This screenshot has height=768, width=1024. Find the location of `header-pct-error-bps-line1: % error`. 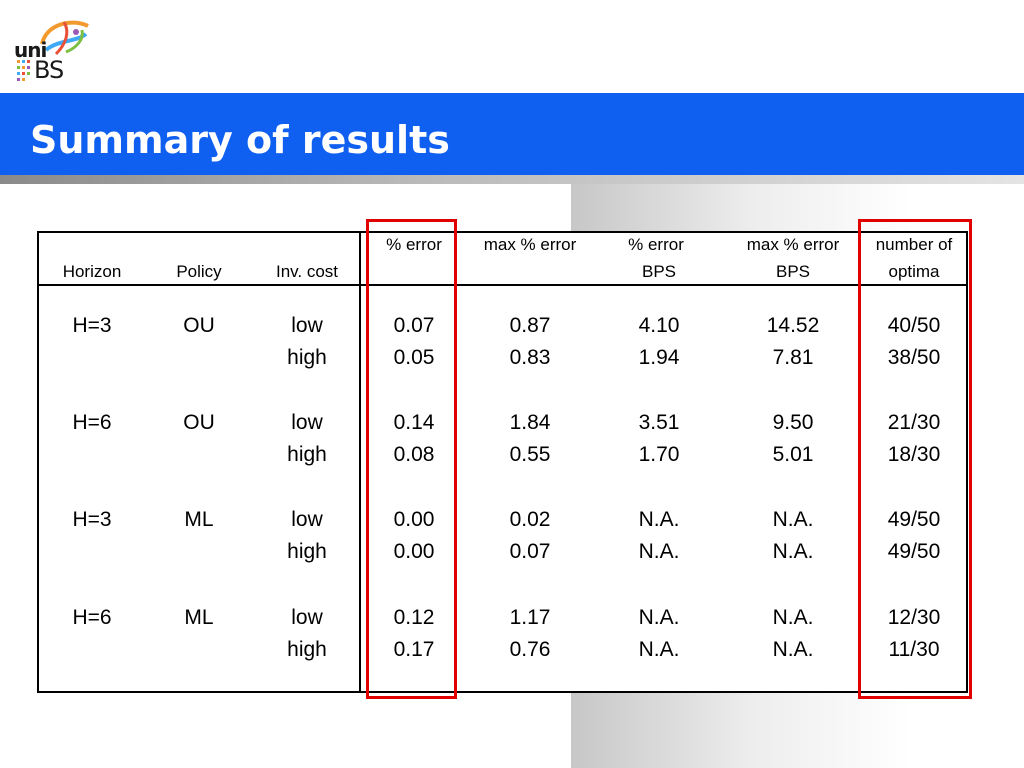

header-pct-error-bps-line1: % error is located at coordinates (656, 244).